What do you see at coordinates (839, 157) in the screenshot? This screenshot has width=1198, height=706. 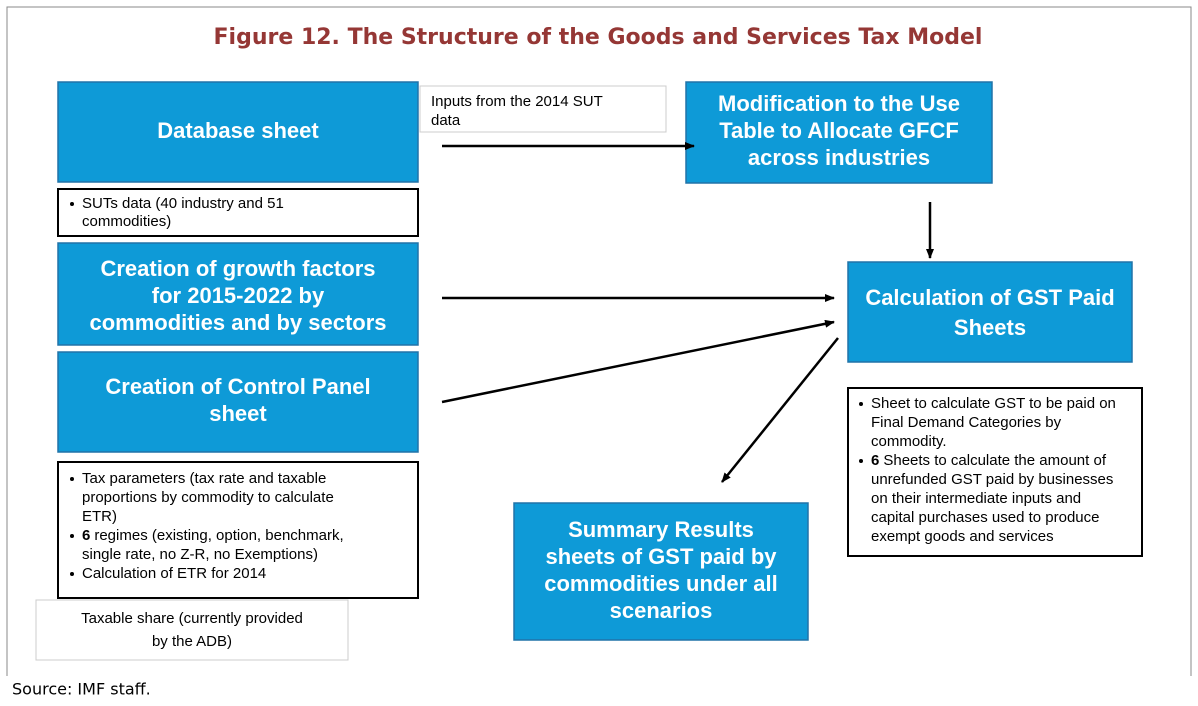 I see `label-line: across industries` at bounding box center [839, 157].